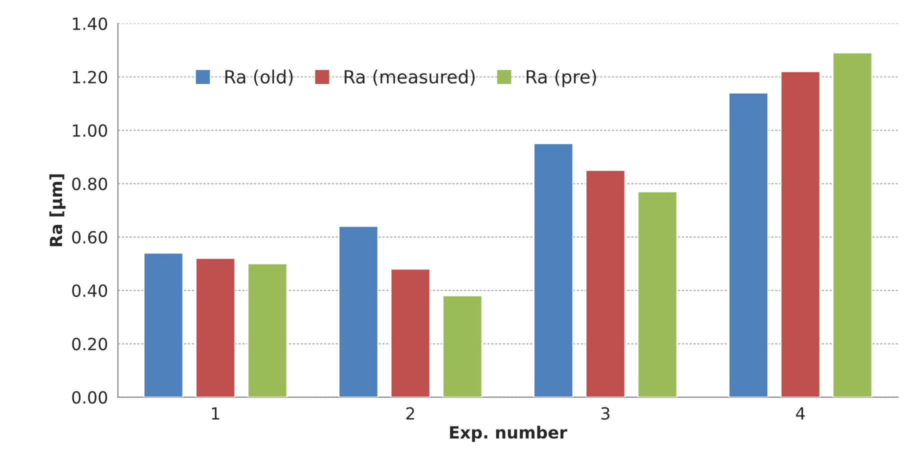  Describe the element at coordinates (605, 413) in the screenshot. I see `x-tick-label: 3` at that location.